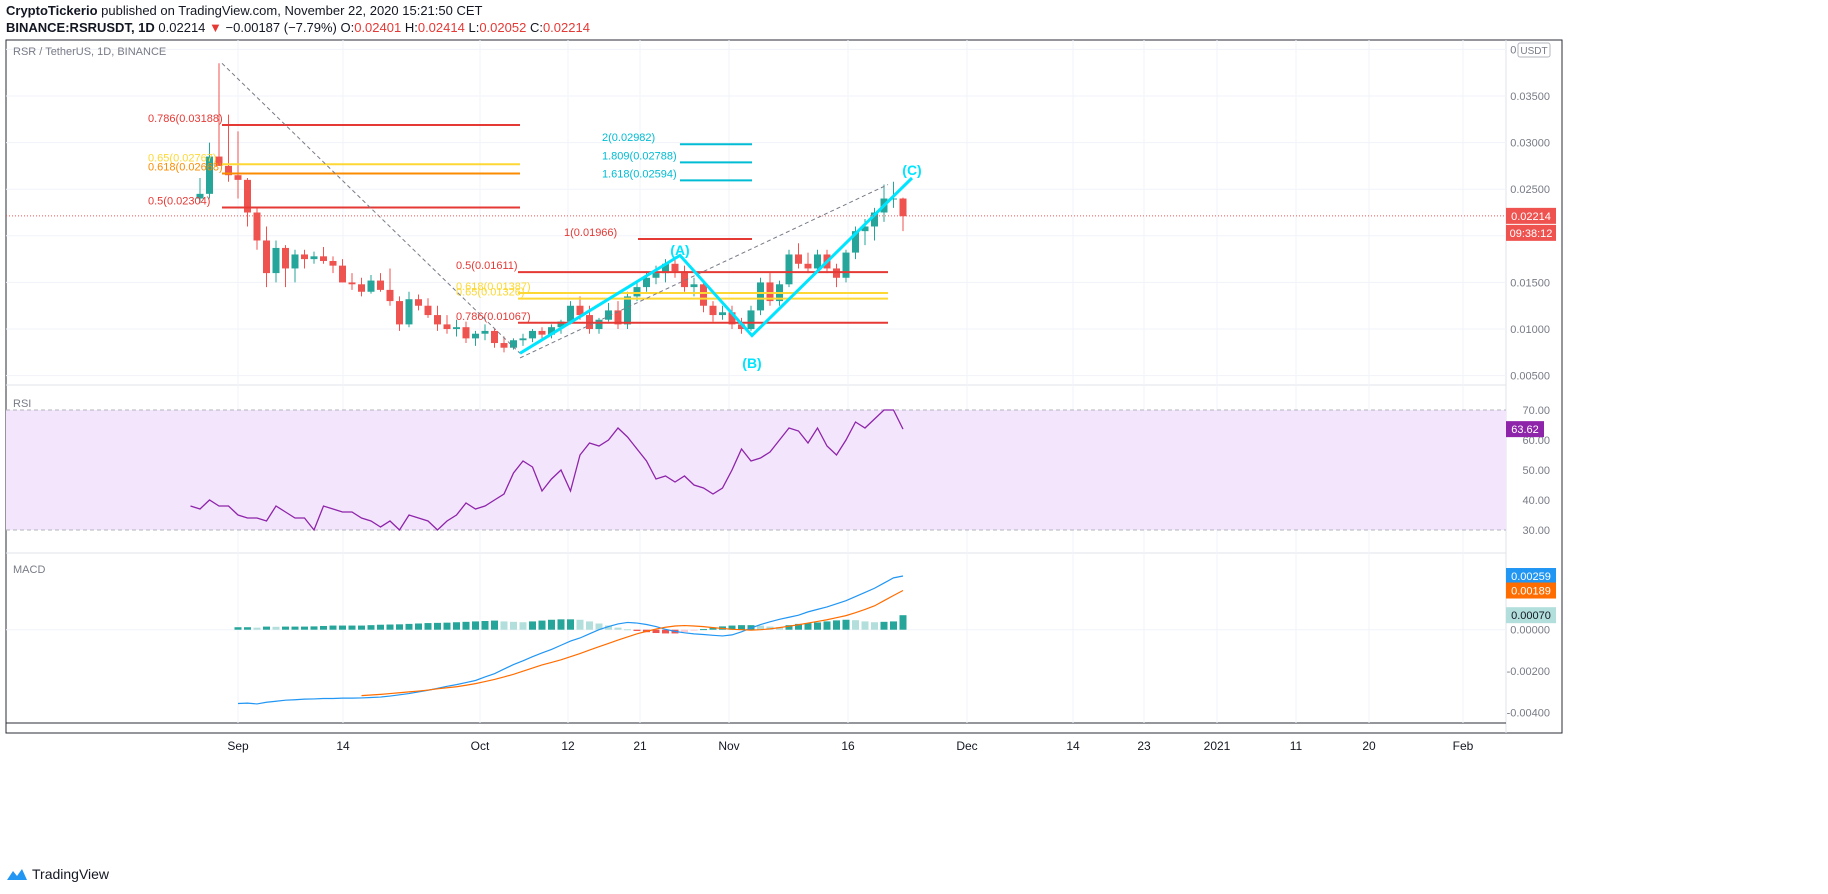 The width and height of the screenshot is (1828, 894). What do you see at coordinates (474, 27) in the screenshot?
I see `low-key: L:` at bounding box center [474, 27].